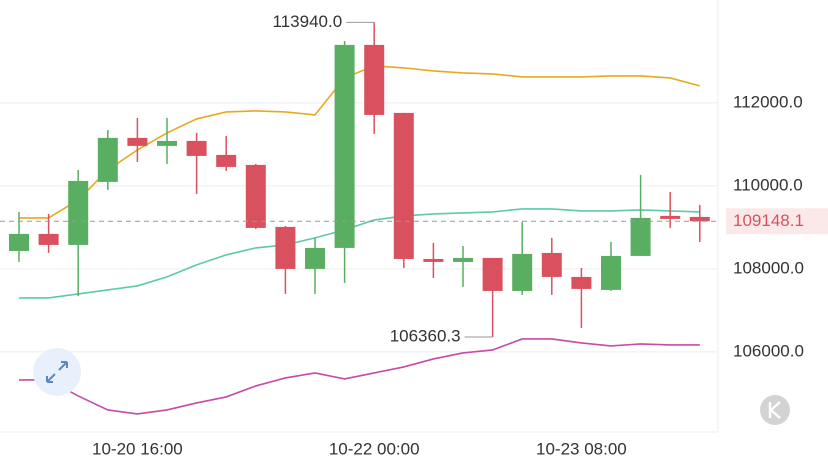 Image resolution: width=828 pixels, height=464 pixels. I want to click on expand-button, so click(57, 372).